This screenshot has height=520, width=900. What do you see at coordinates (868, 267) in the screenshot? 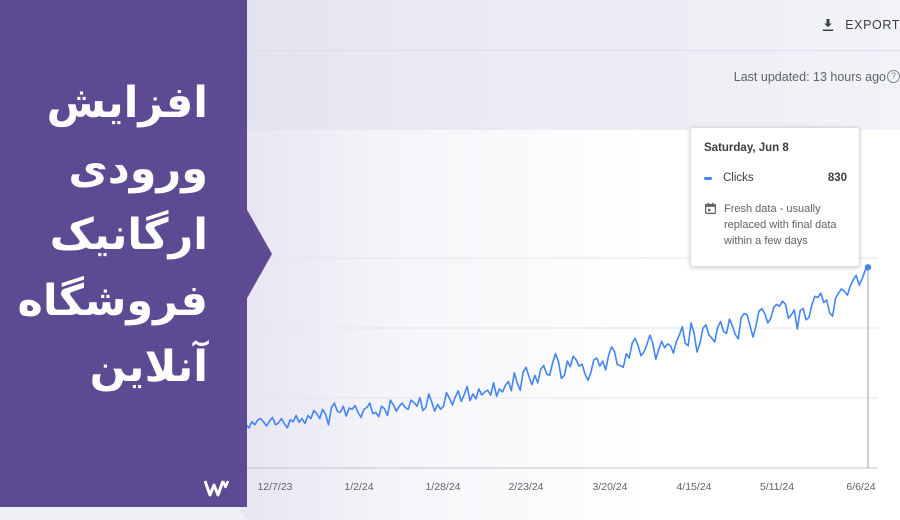
I see `highlighted-point` at bounding box center [868, 267].